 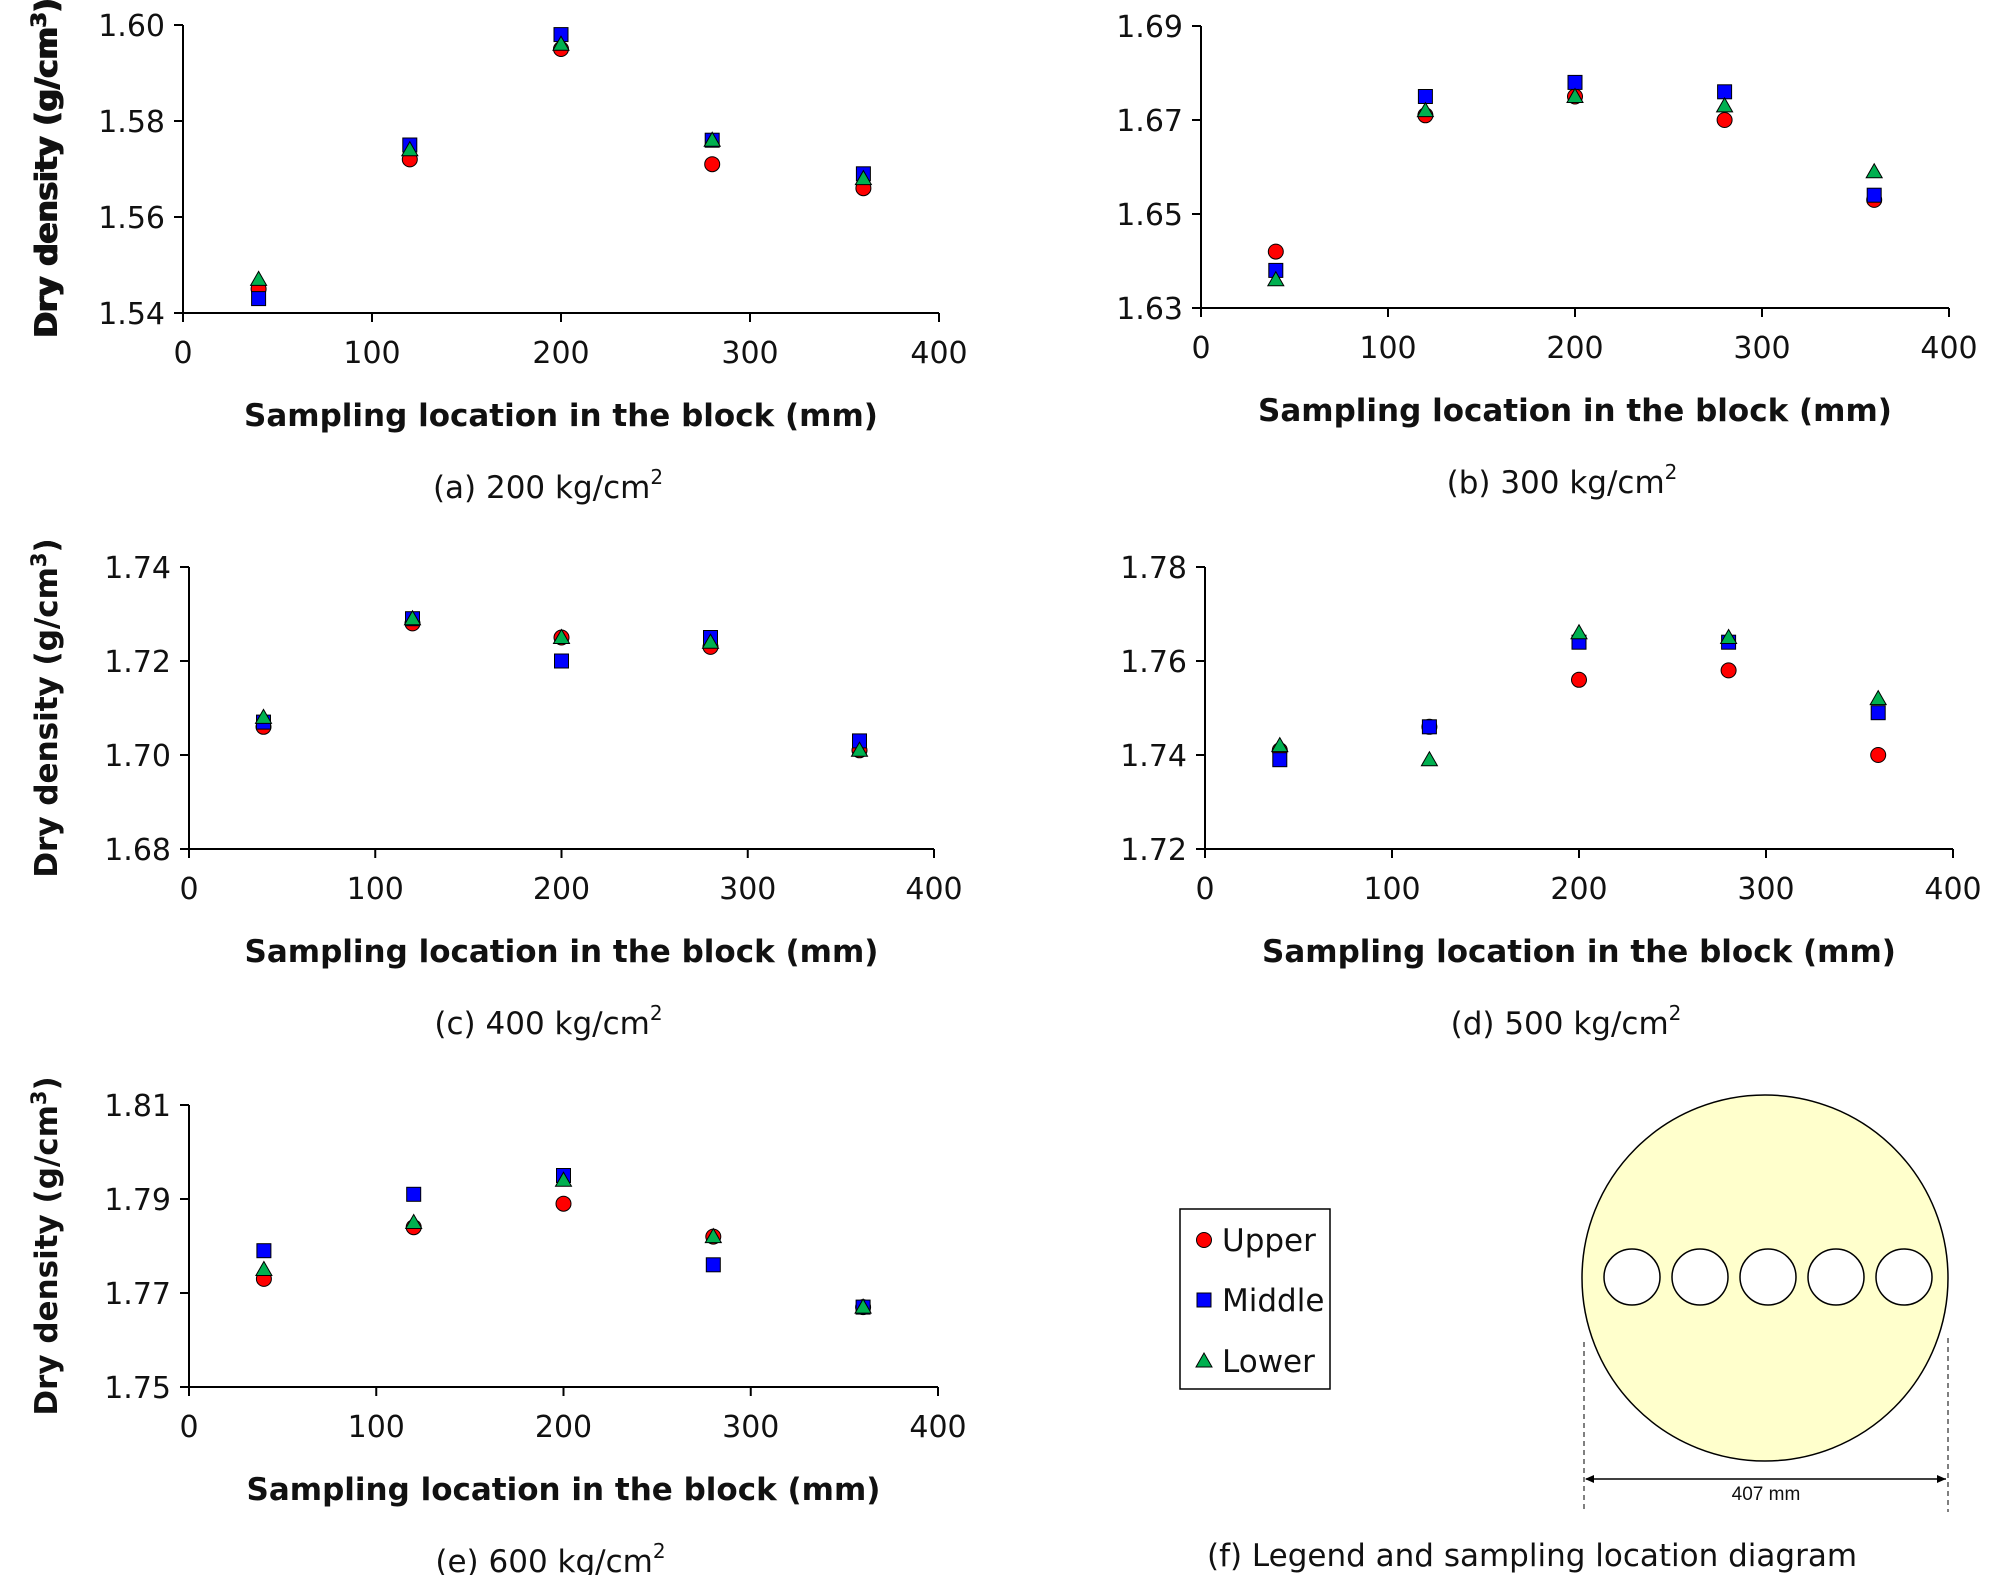 I want to click on y-tick-label: 1.60, so click(x=131, y=26).